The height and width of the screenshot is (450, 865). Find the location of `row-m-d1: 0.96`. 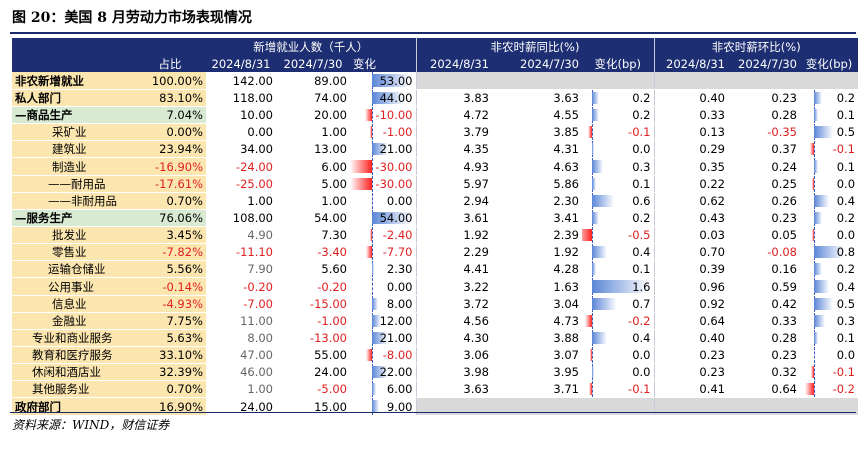

row-m-d1: 0.96 is located at coordinates (690, 286).